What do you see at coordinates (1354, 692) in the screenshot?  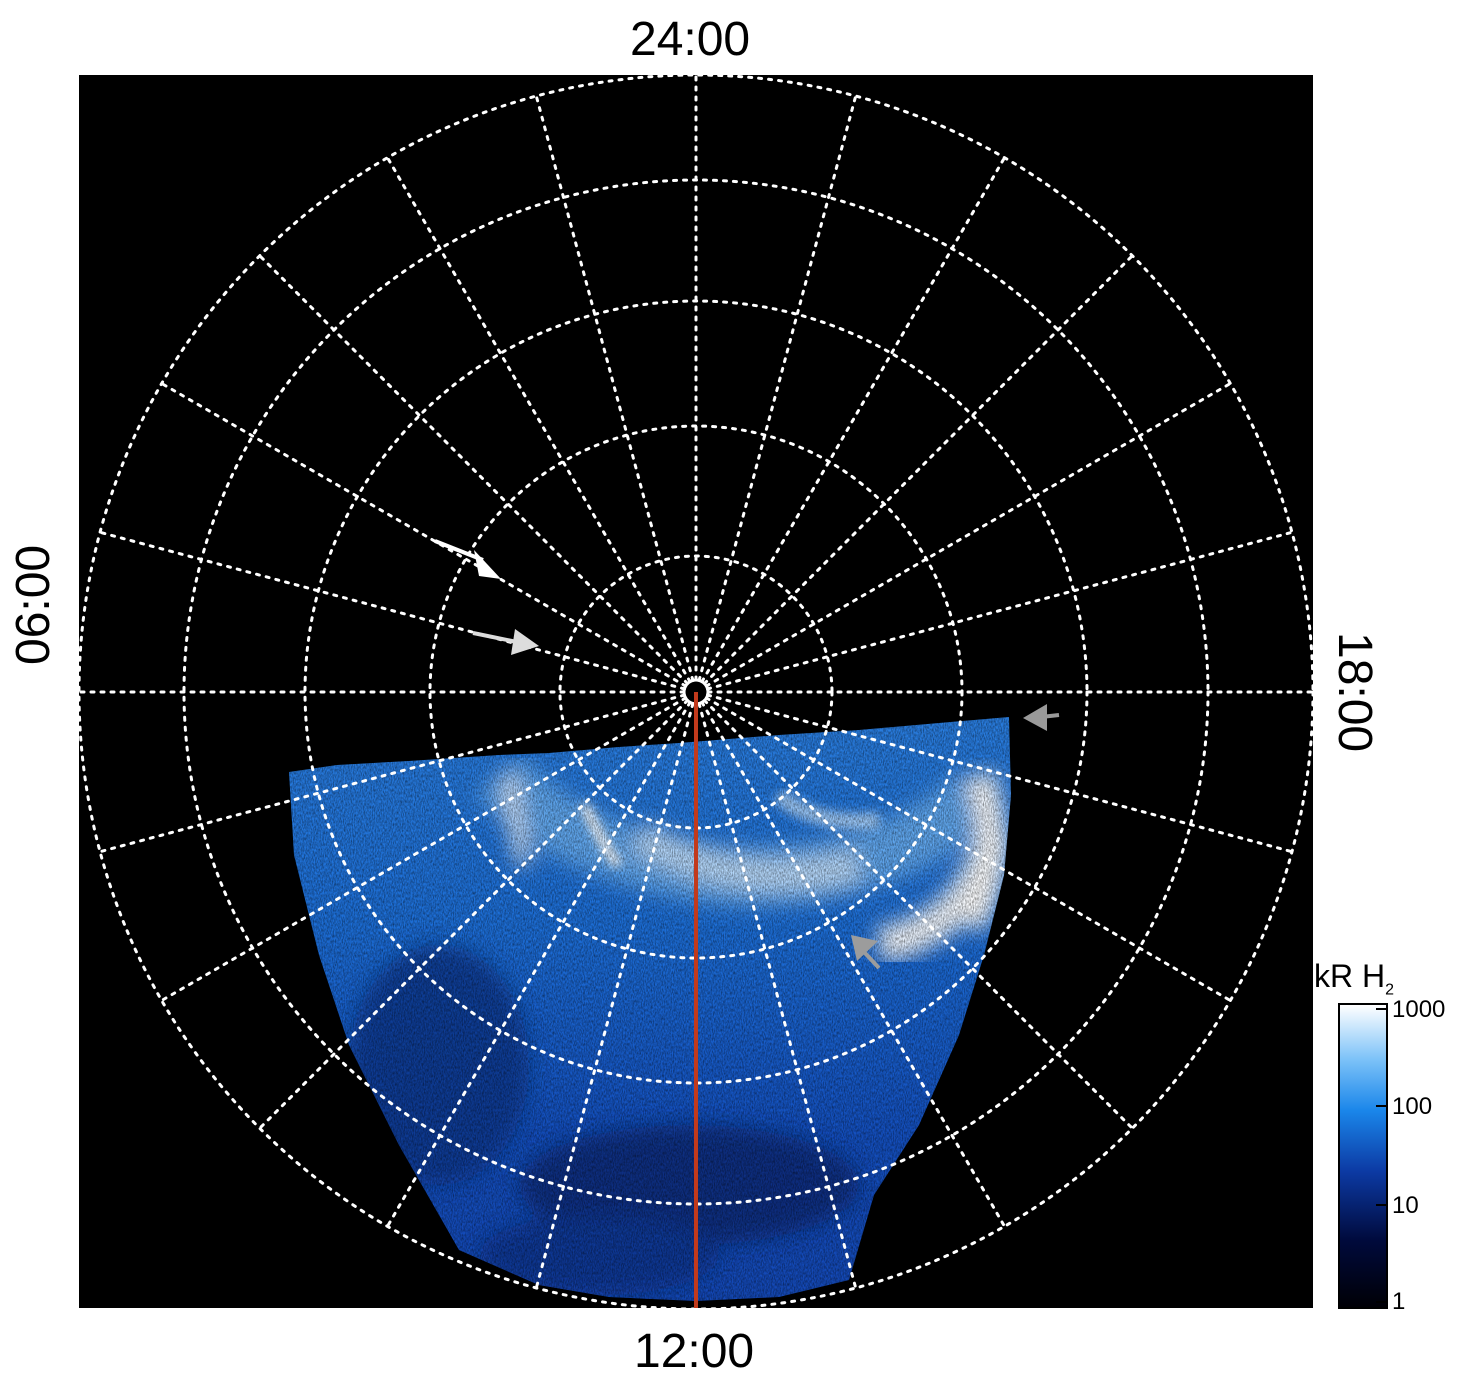 I see `label-18-00: 18:00` at bounding box center [1354, 692].